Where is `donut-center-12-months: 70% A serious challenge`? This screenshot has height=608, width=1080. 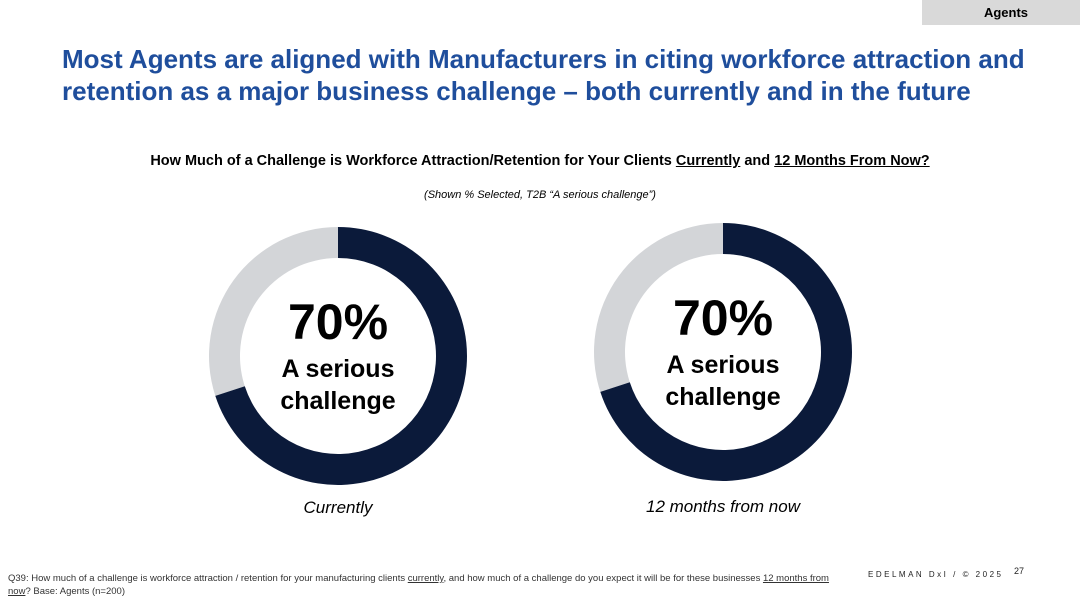
donut-center-12-months: 70% A serious challenge is located at coordinates (723, 352).